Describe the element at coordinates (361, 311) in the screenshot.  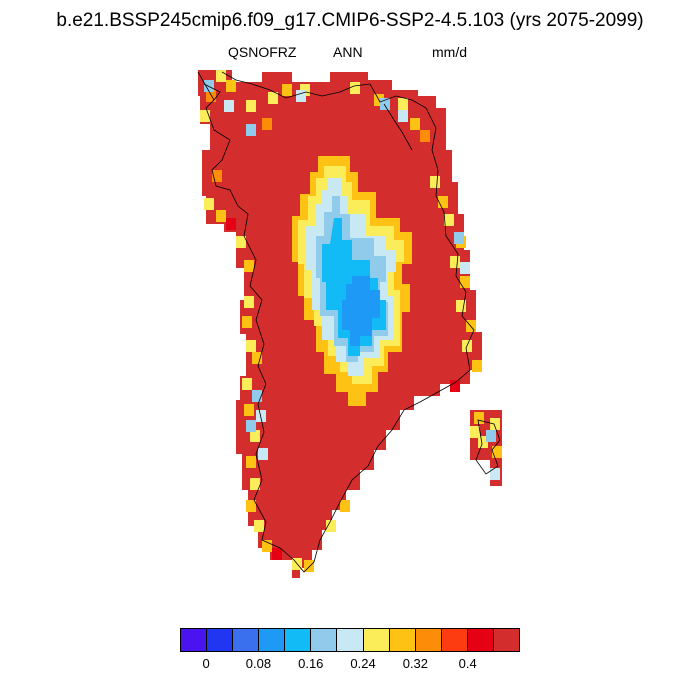
I see `interior-minimum` at that location.